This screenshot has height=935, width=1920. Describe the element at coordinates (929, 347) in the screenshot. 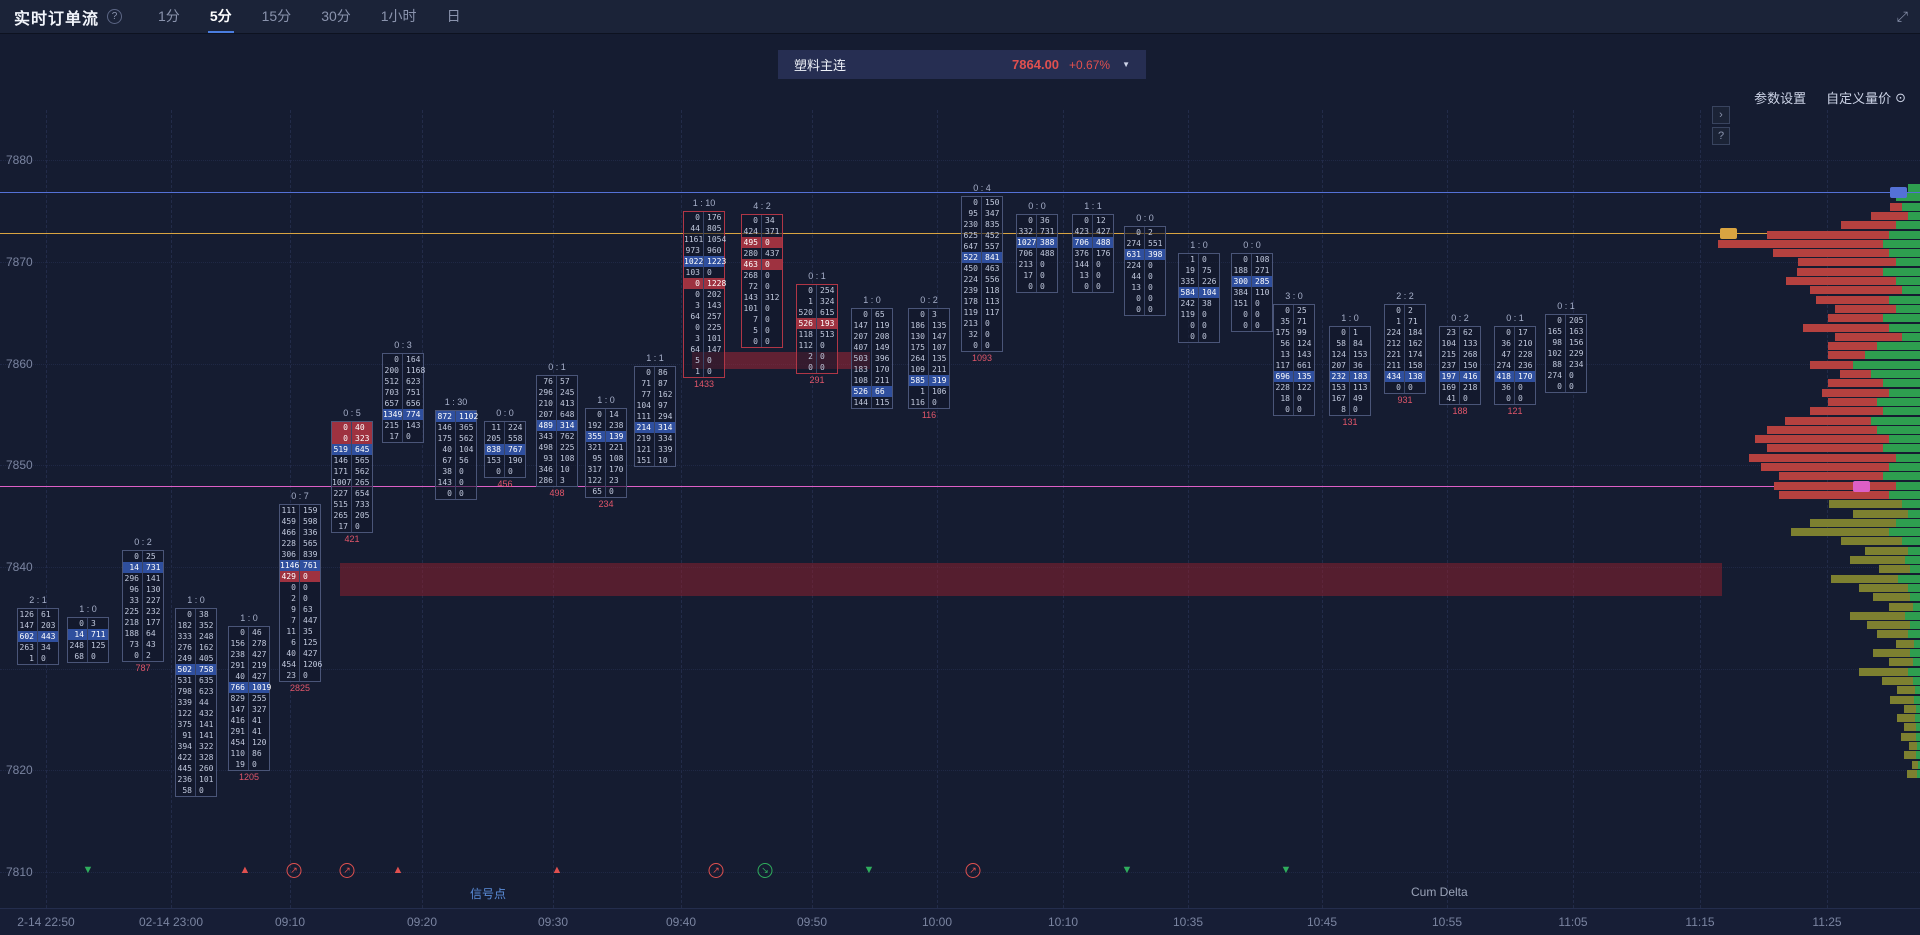

I see `footprint-row: 175 107` at that location.